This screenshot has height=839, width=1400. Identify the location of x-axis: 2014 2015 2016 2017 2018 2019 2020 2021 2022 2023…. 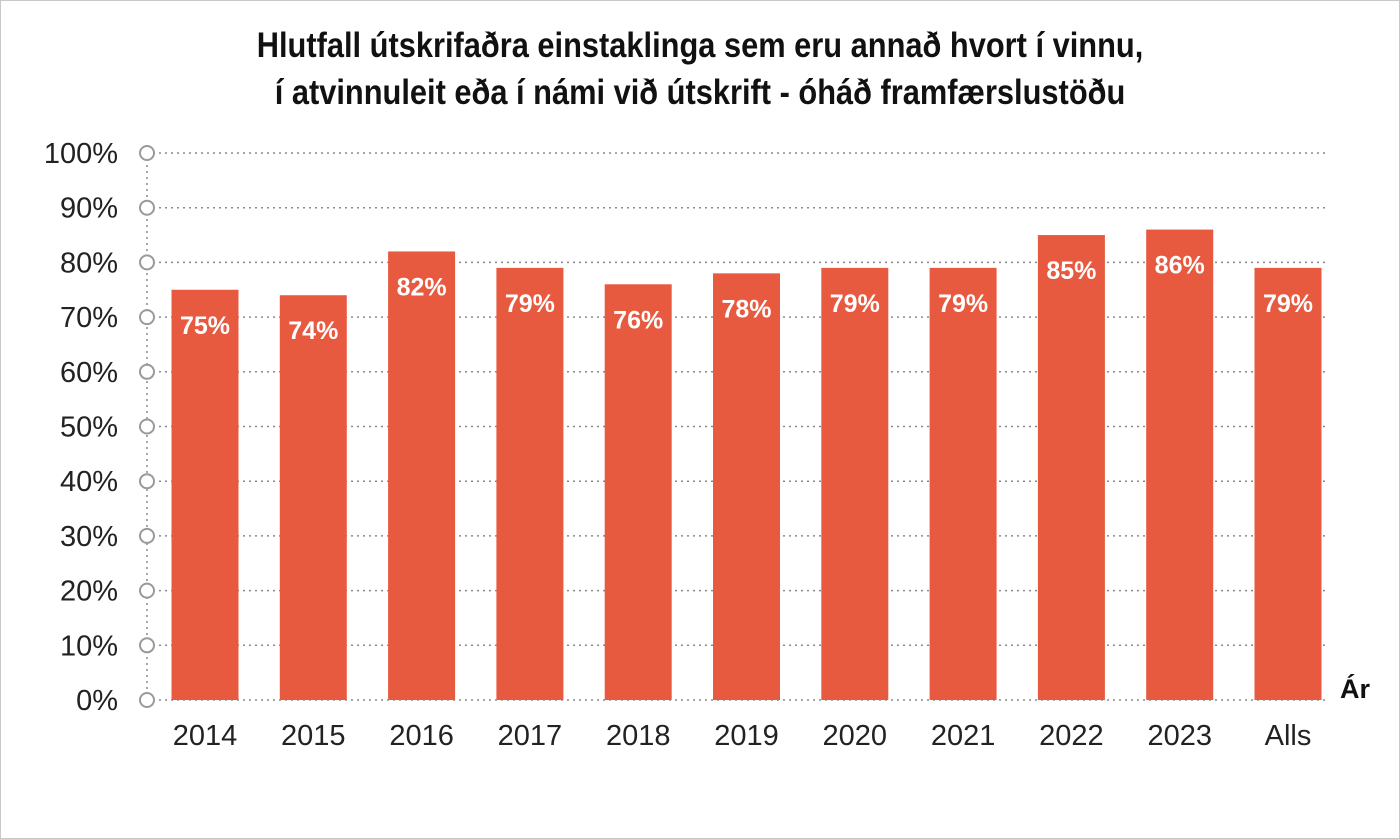
(742, 736).